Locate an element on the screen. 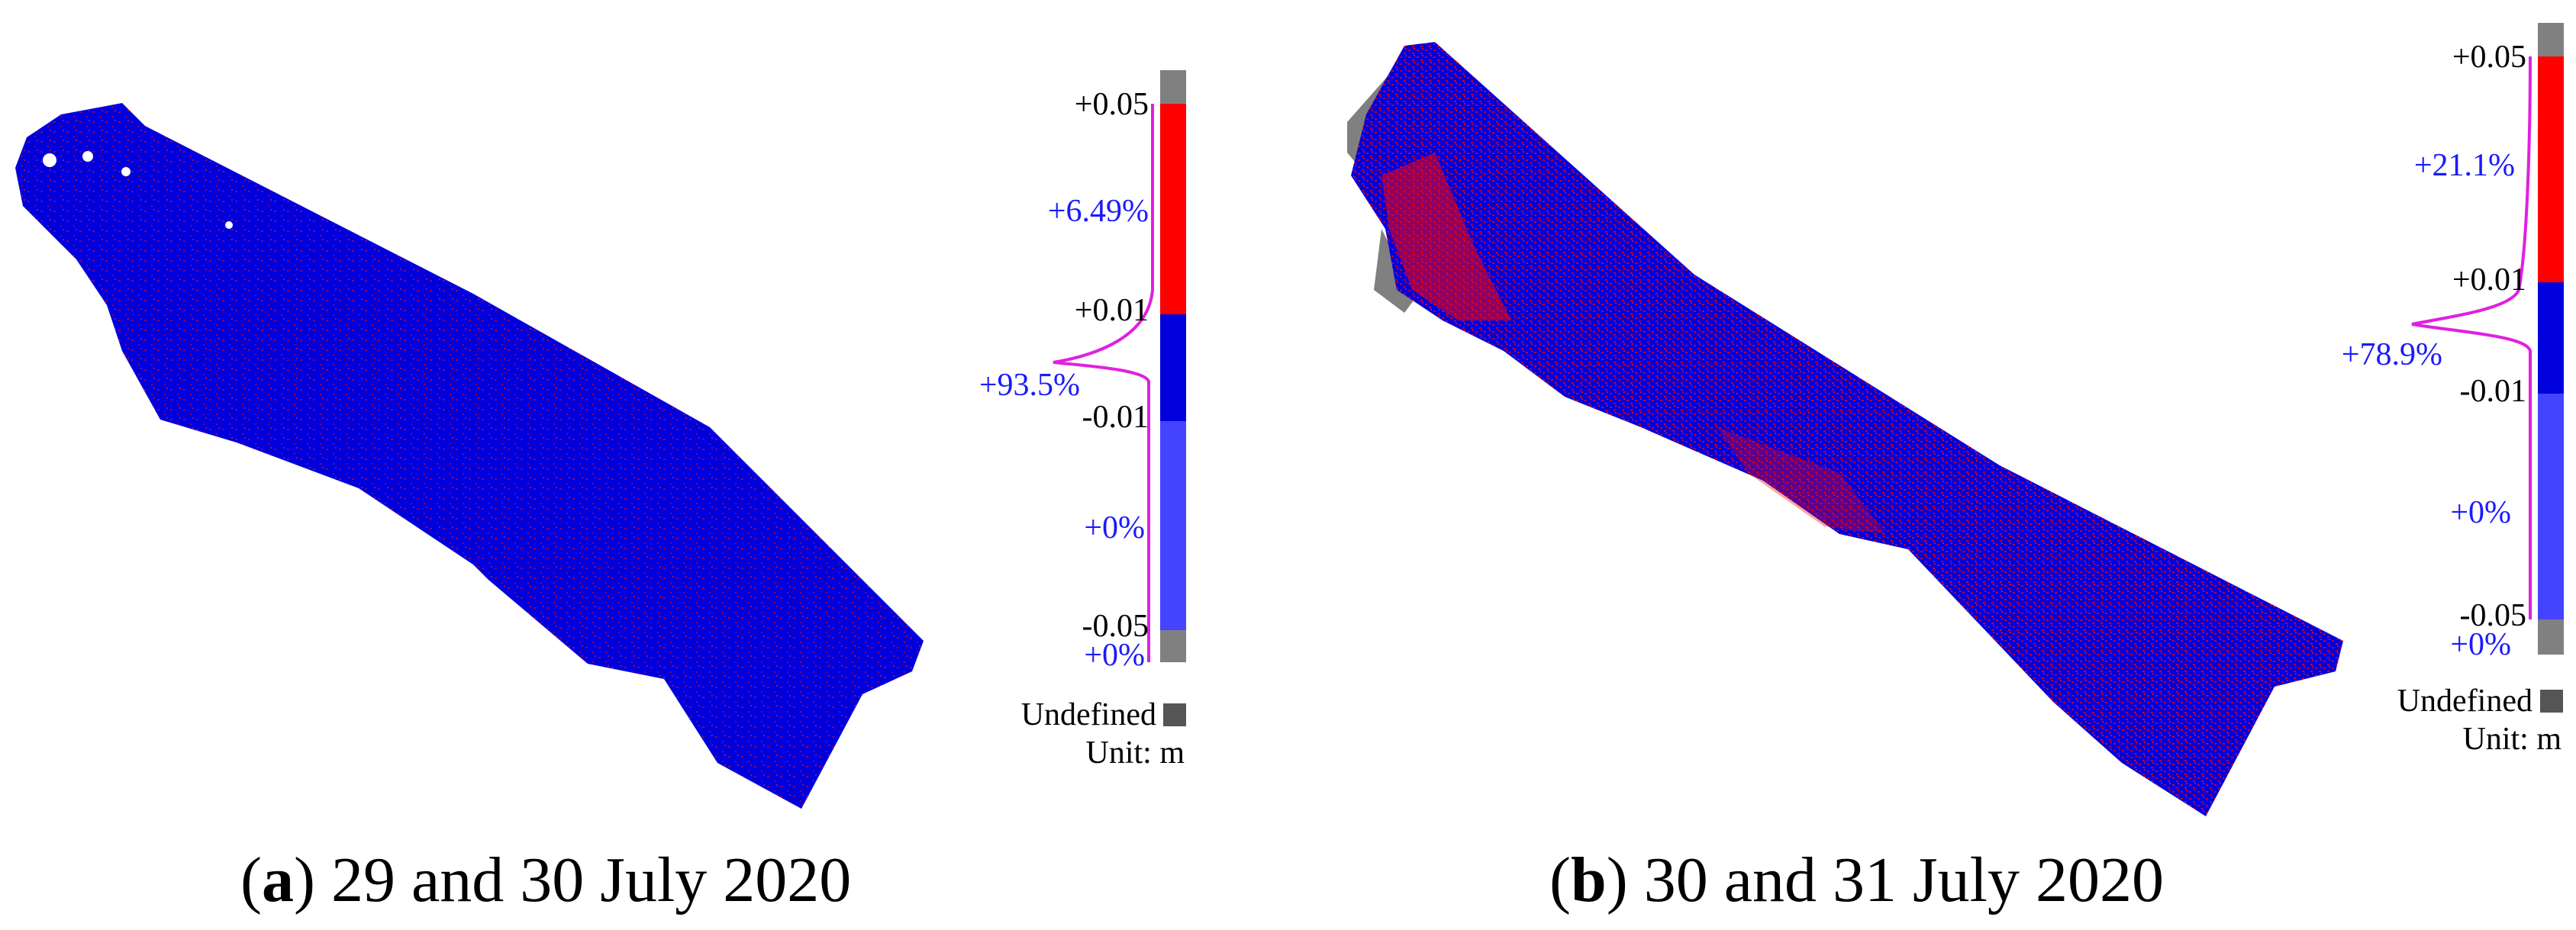 The height and width of the screenshot is (930, 2576). histogram-curve-b is located at coordinates (2472, 337).